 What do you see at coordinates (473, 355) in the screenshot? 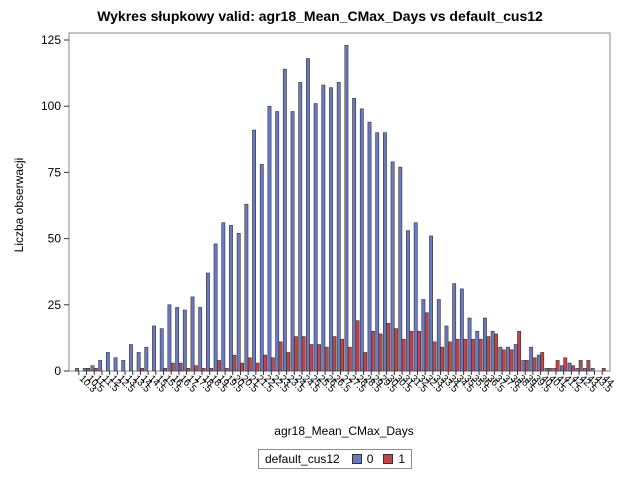
I see `bar-series-1-35.5` at bounding box center [473, 355].